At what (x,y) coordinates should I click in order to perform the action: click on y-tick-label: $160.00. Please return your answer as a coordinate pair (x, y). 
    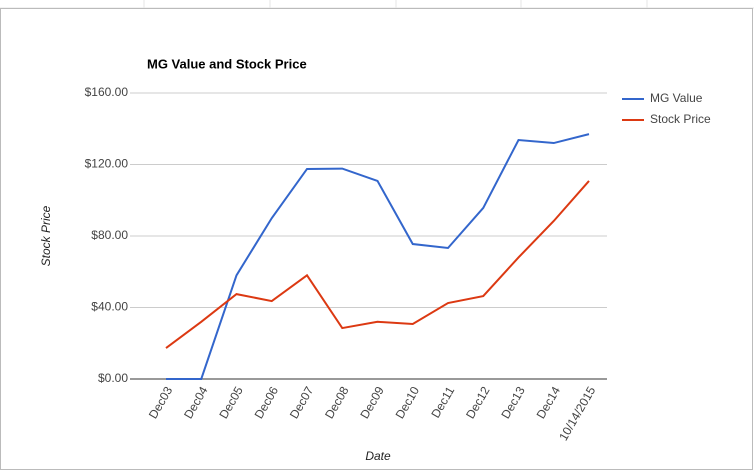
    Looking at the image, I should click on (107, 92).